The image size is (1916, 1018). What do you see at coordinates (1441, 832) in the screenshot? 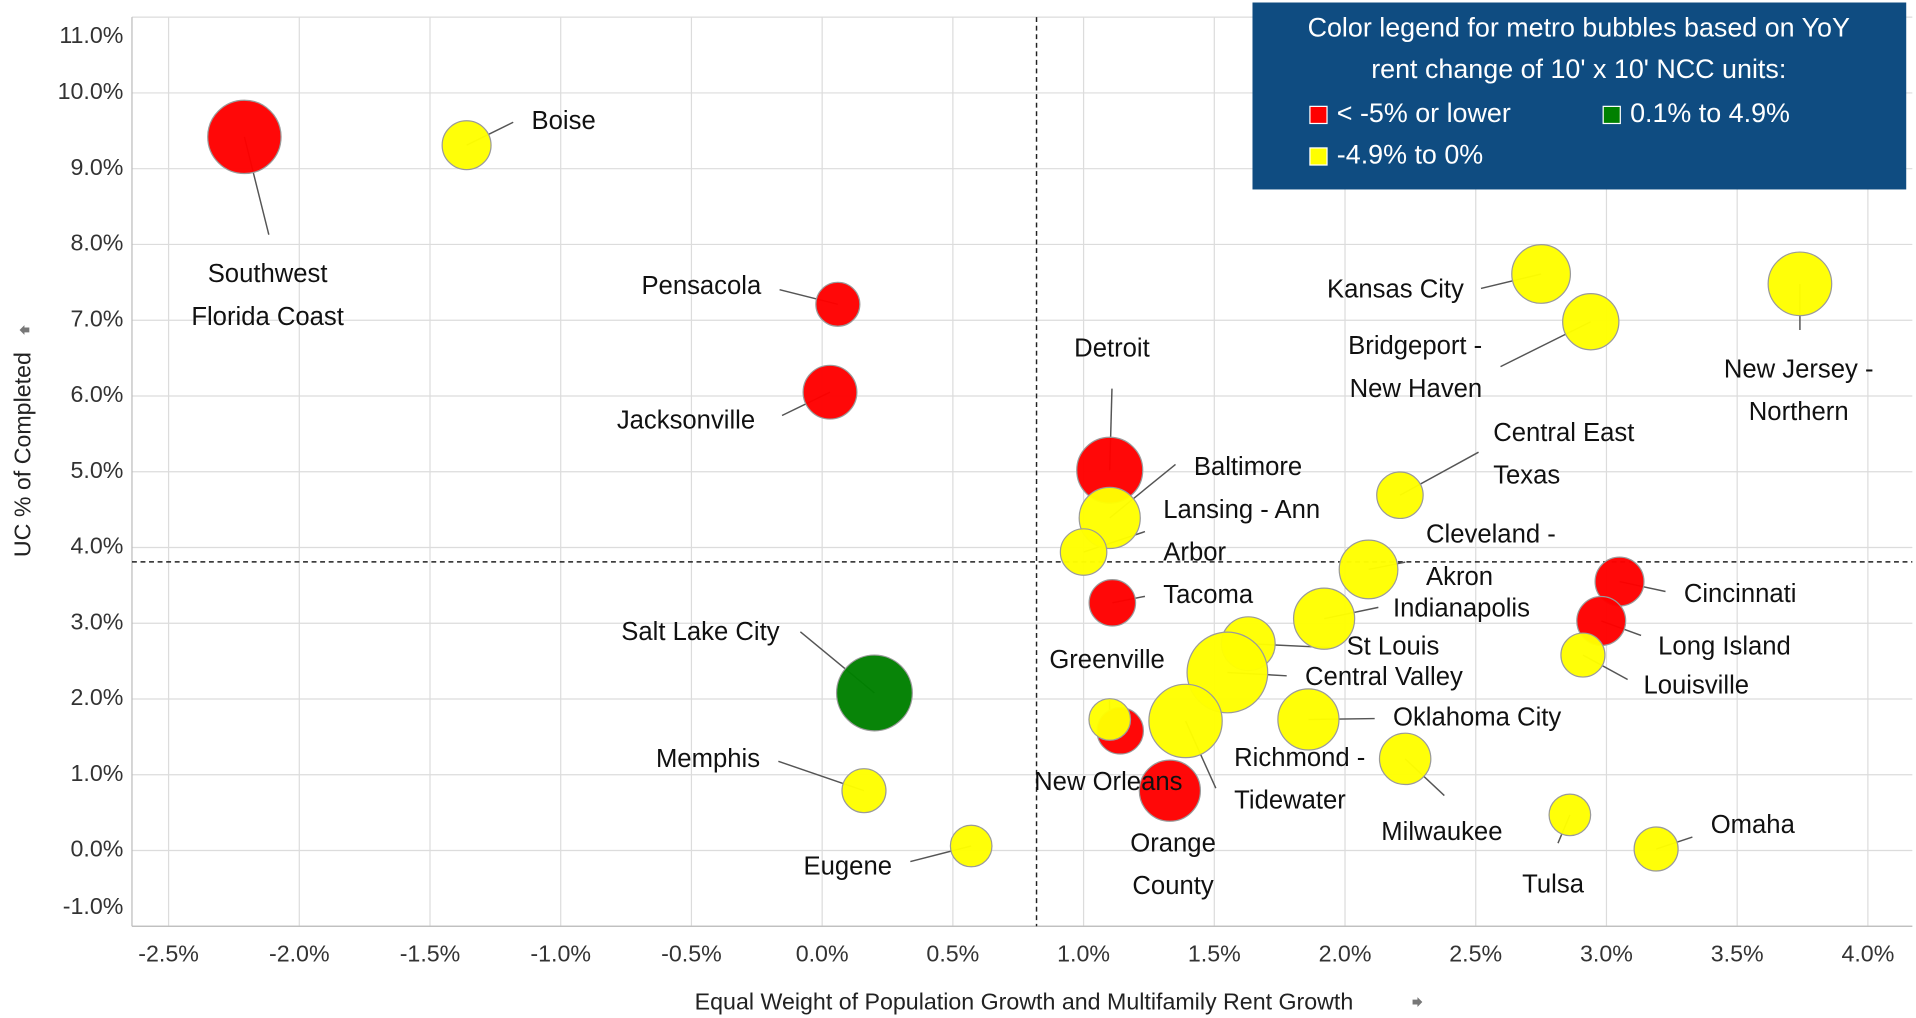
I see `bubble-label: Milwaukee` at bounding box center [1441, 832].